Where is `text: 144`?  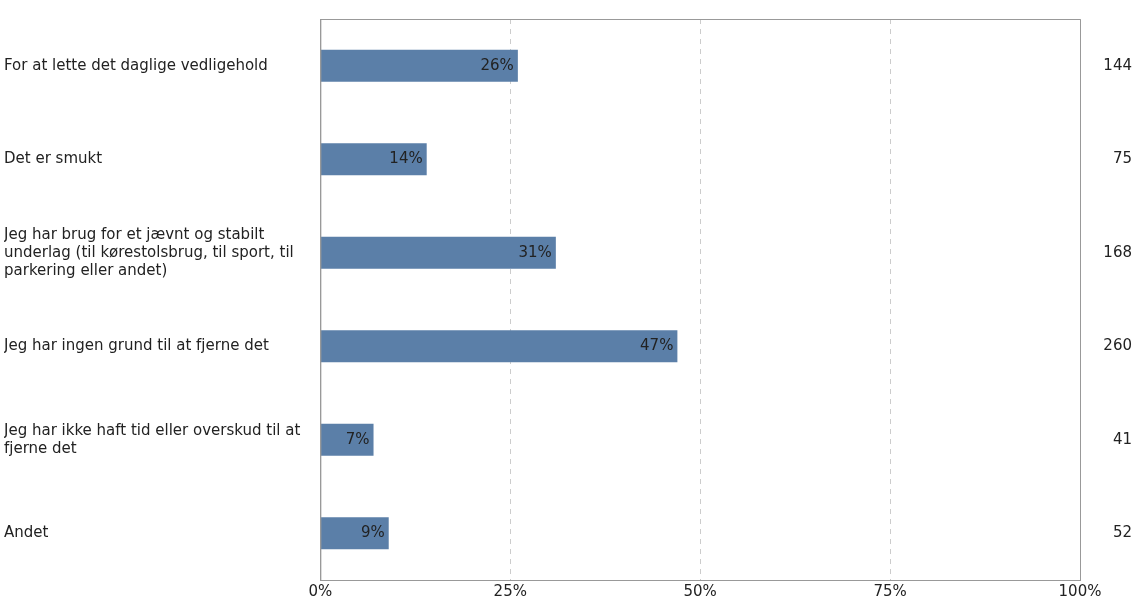
text: 144 is located at coordinates (1117, 64).